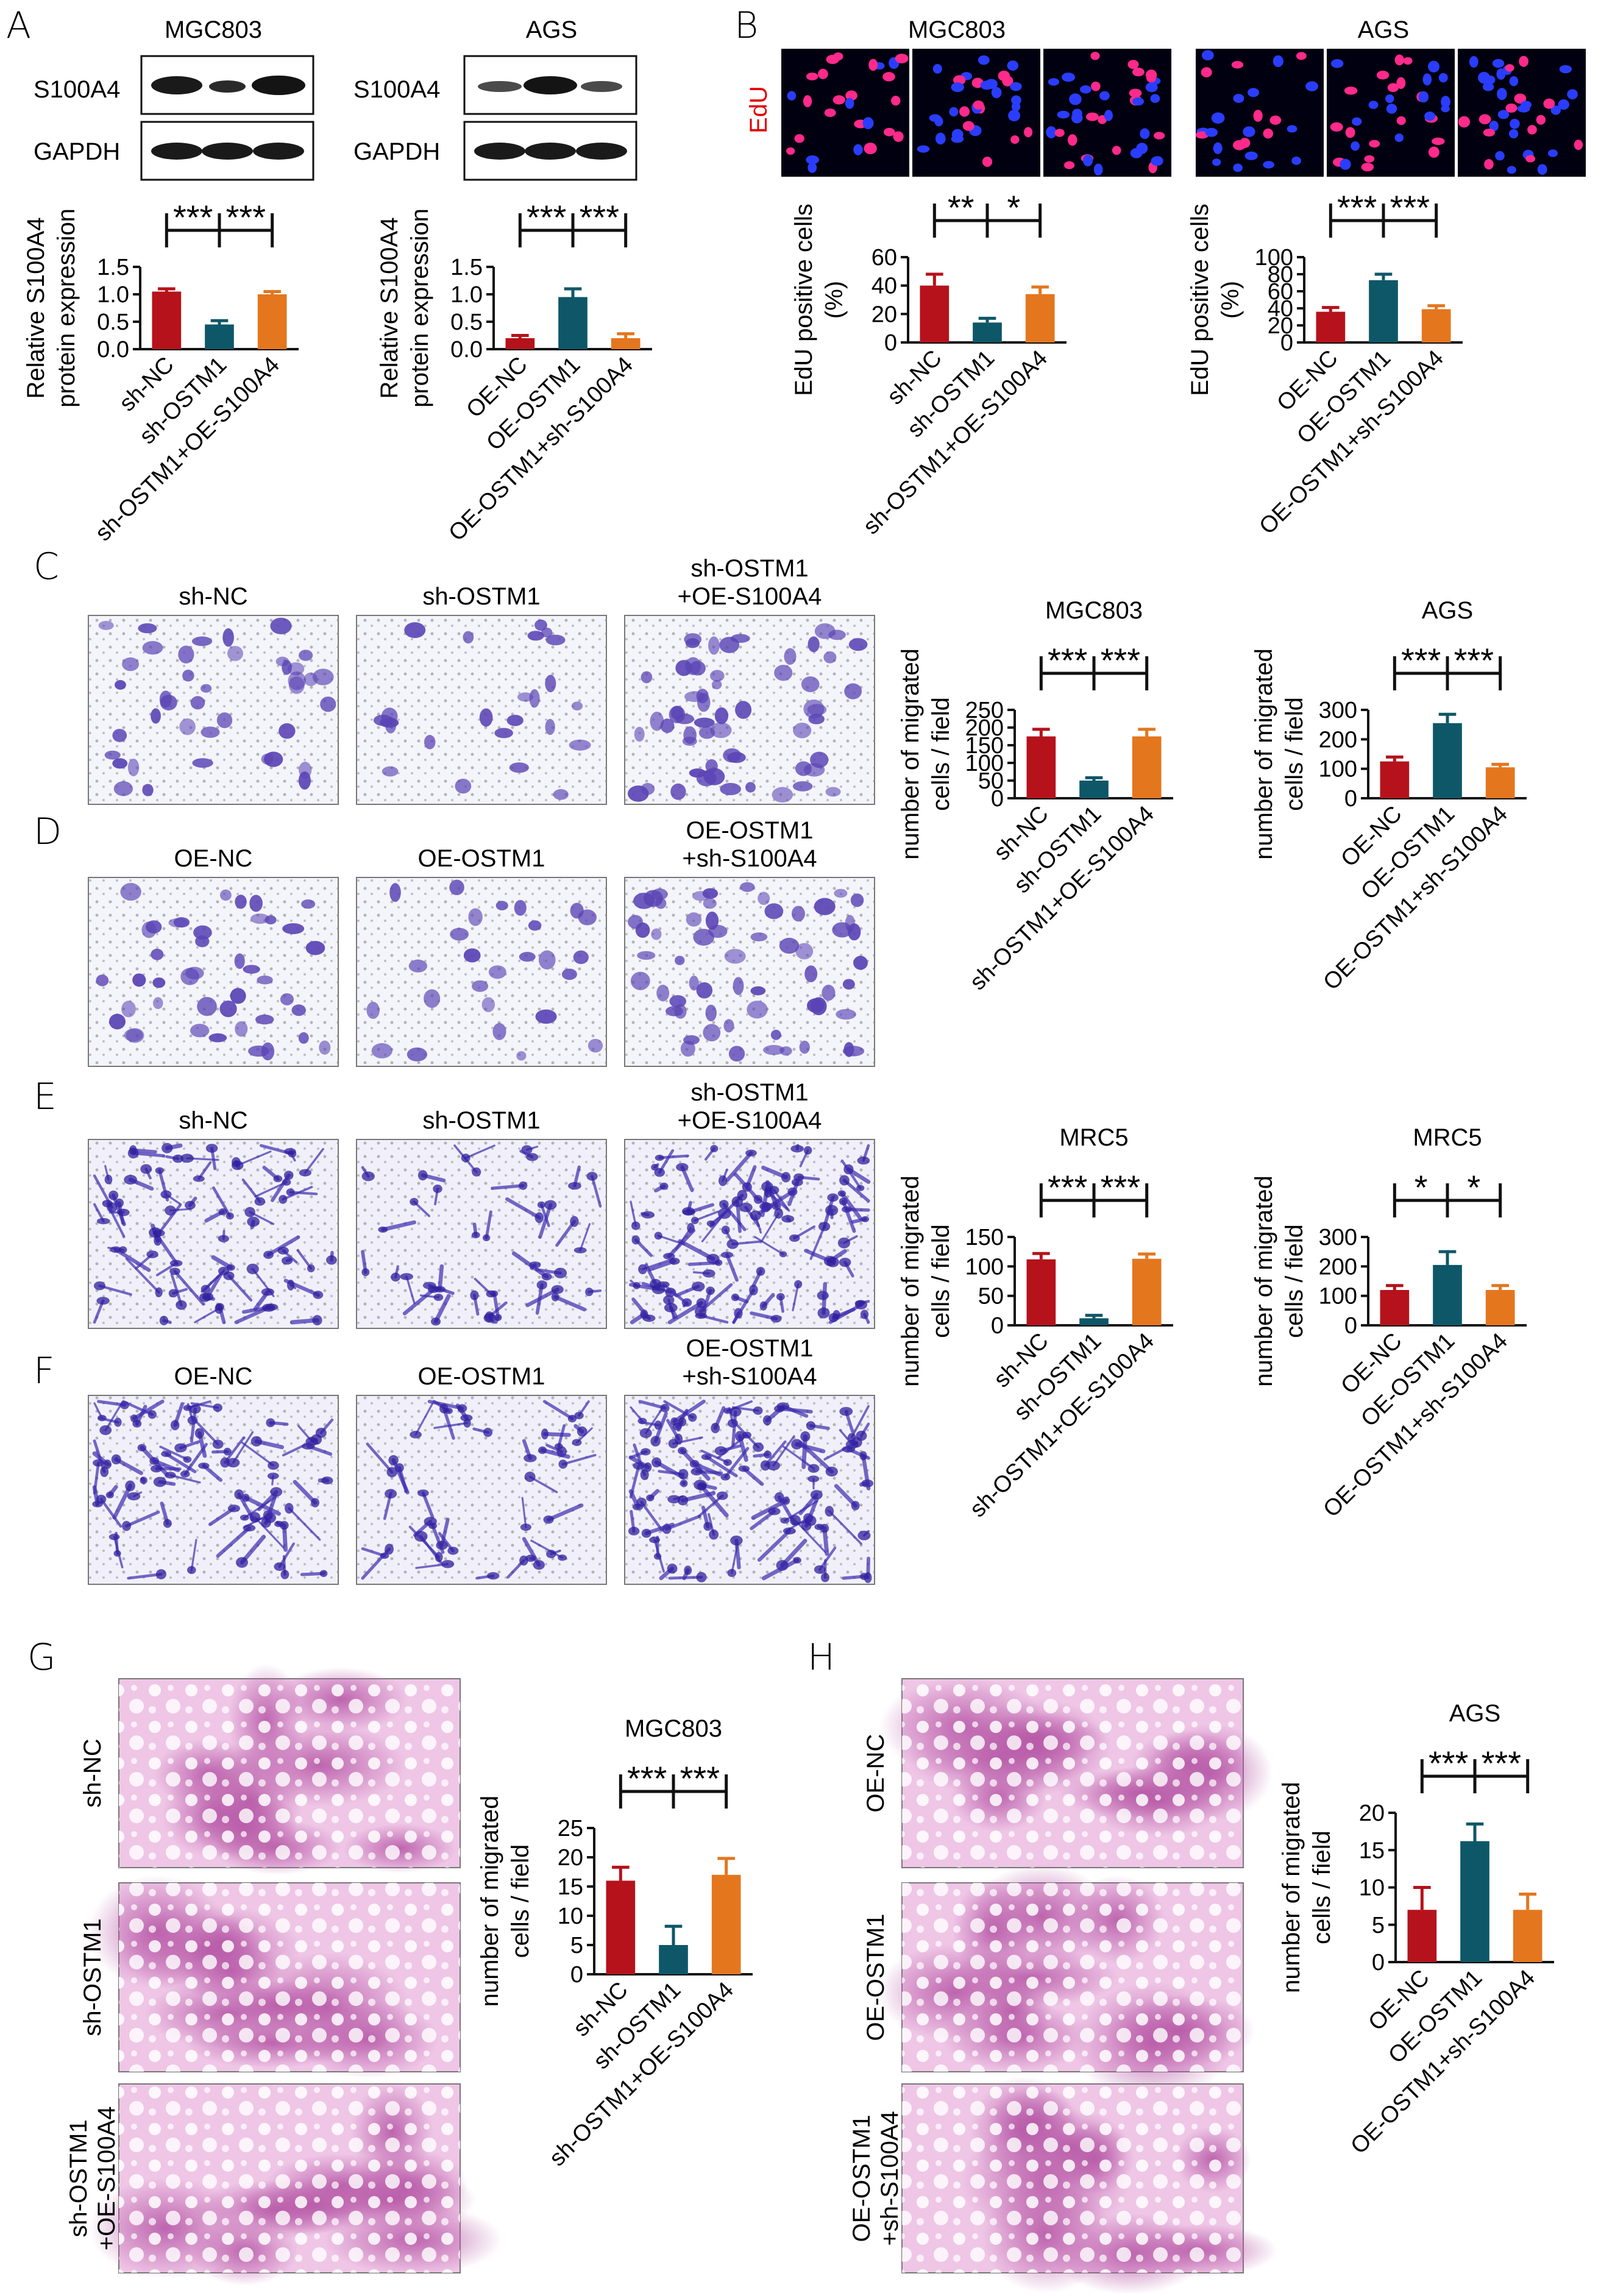 This screenshot has width=1601, height=2296. I want to click on image-label: sh-NC, so click(213, 1120).